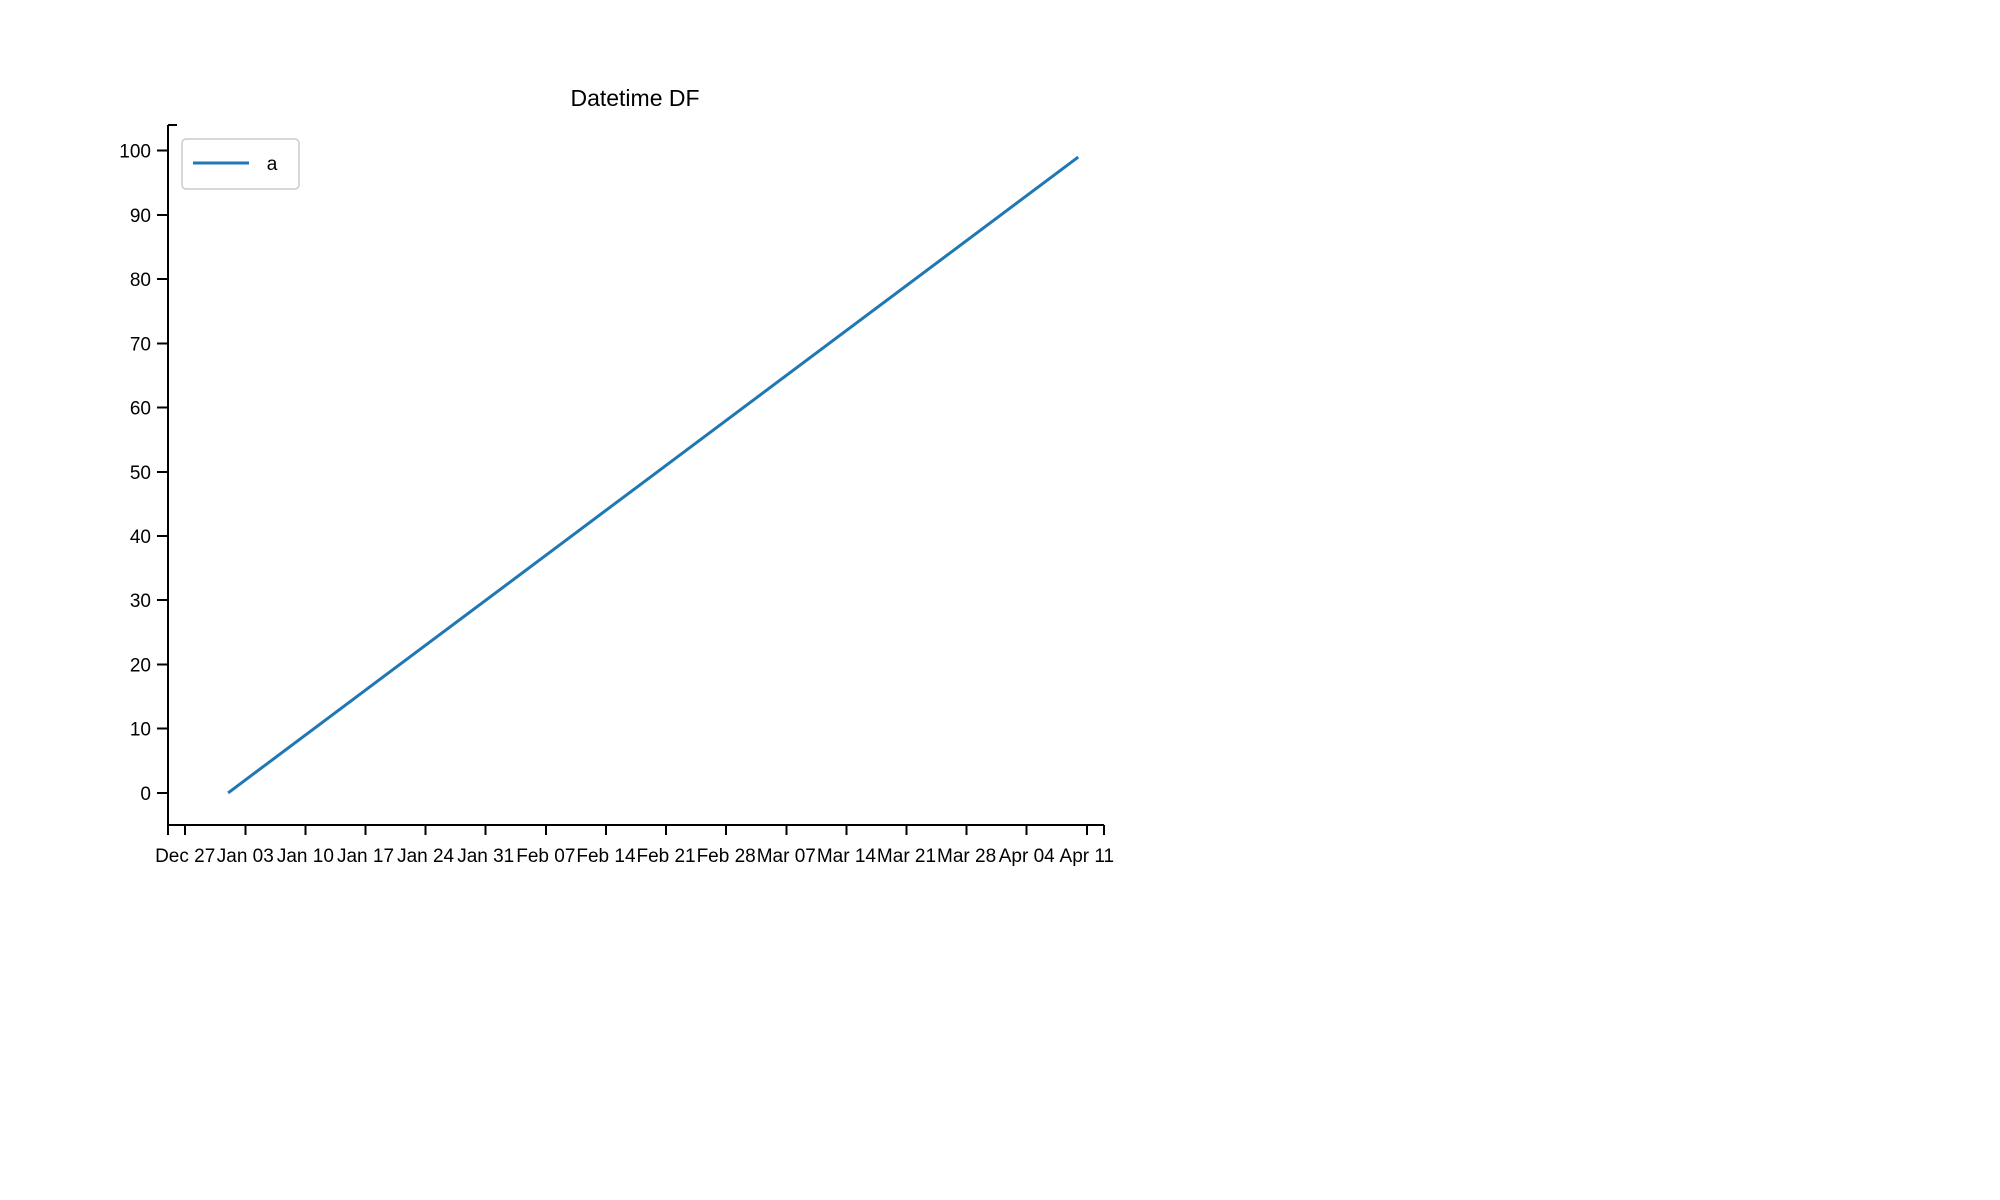  Describe the element at coordinates (140, 537) in the screenshot. I see `y-tick-label: 40` at that location.